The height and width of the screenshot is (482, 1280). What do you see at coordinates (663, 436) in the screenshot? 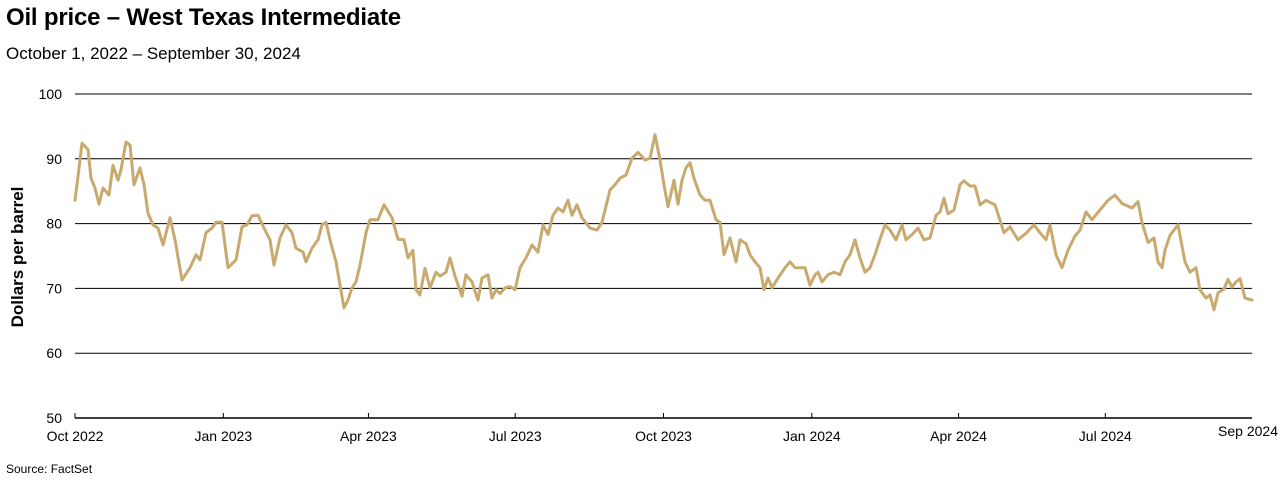
I see `x-tick-label: Oct 2023` at bounding box center [663, 436].